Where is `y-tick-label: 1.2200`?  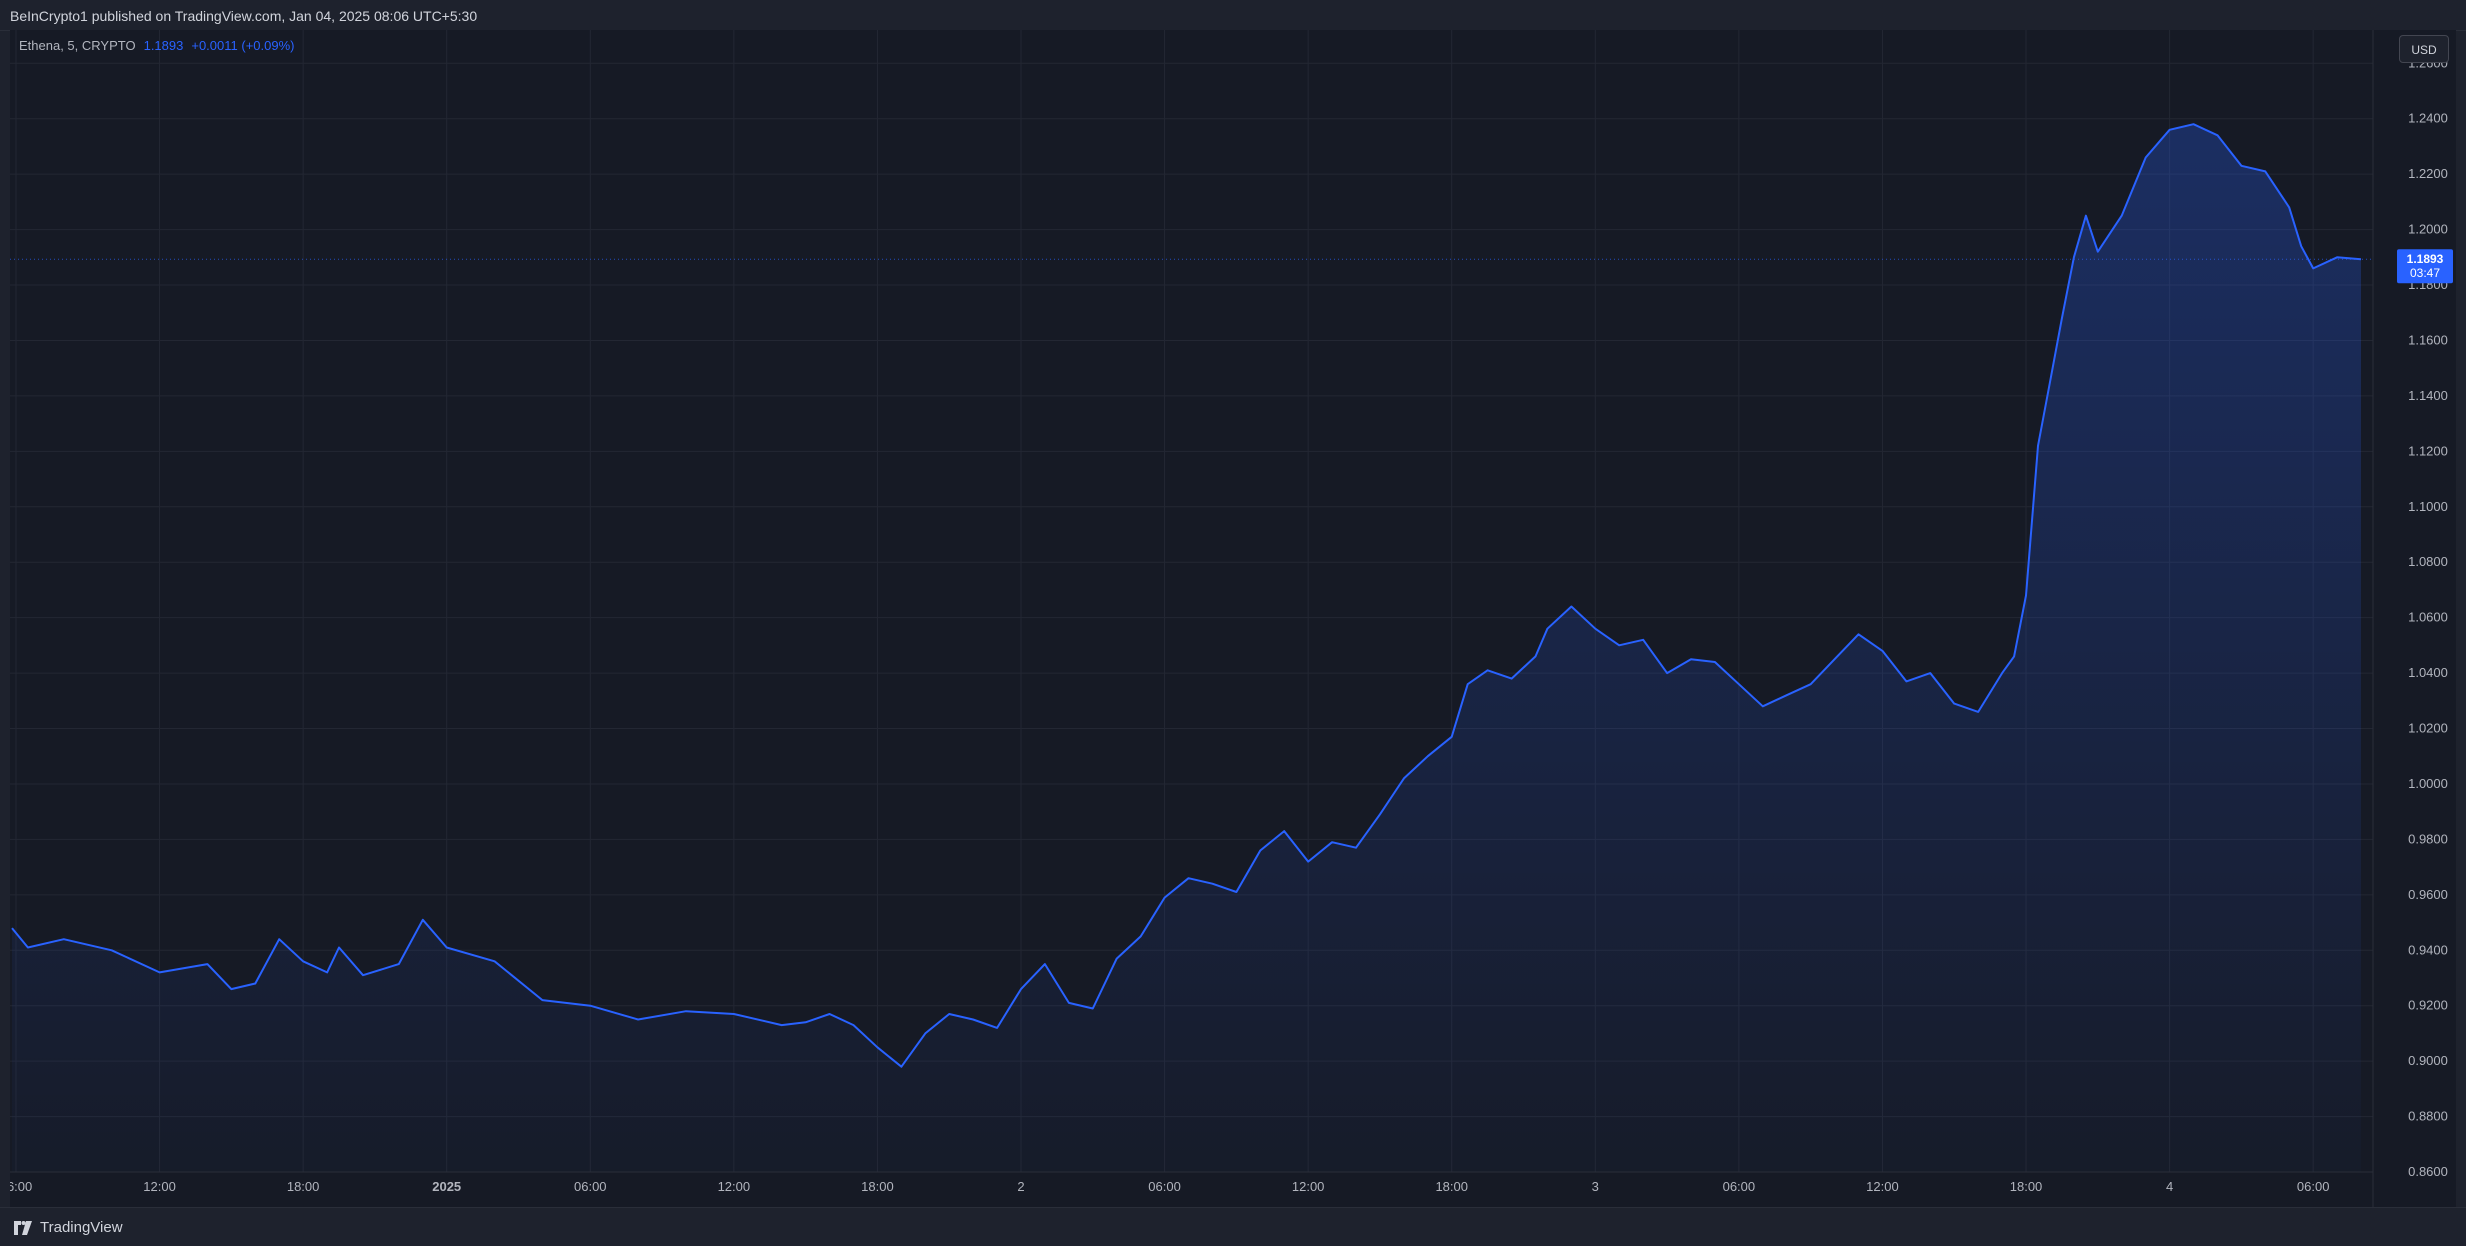 y-tick-label: 1.2200 is located at coordinates (2428, 173).